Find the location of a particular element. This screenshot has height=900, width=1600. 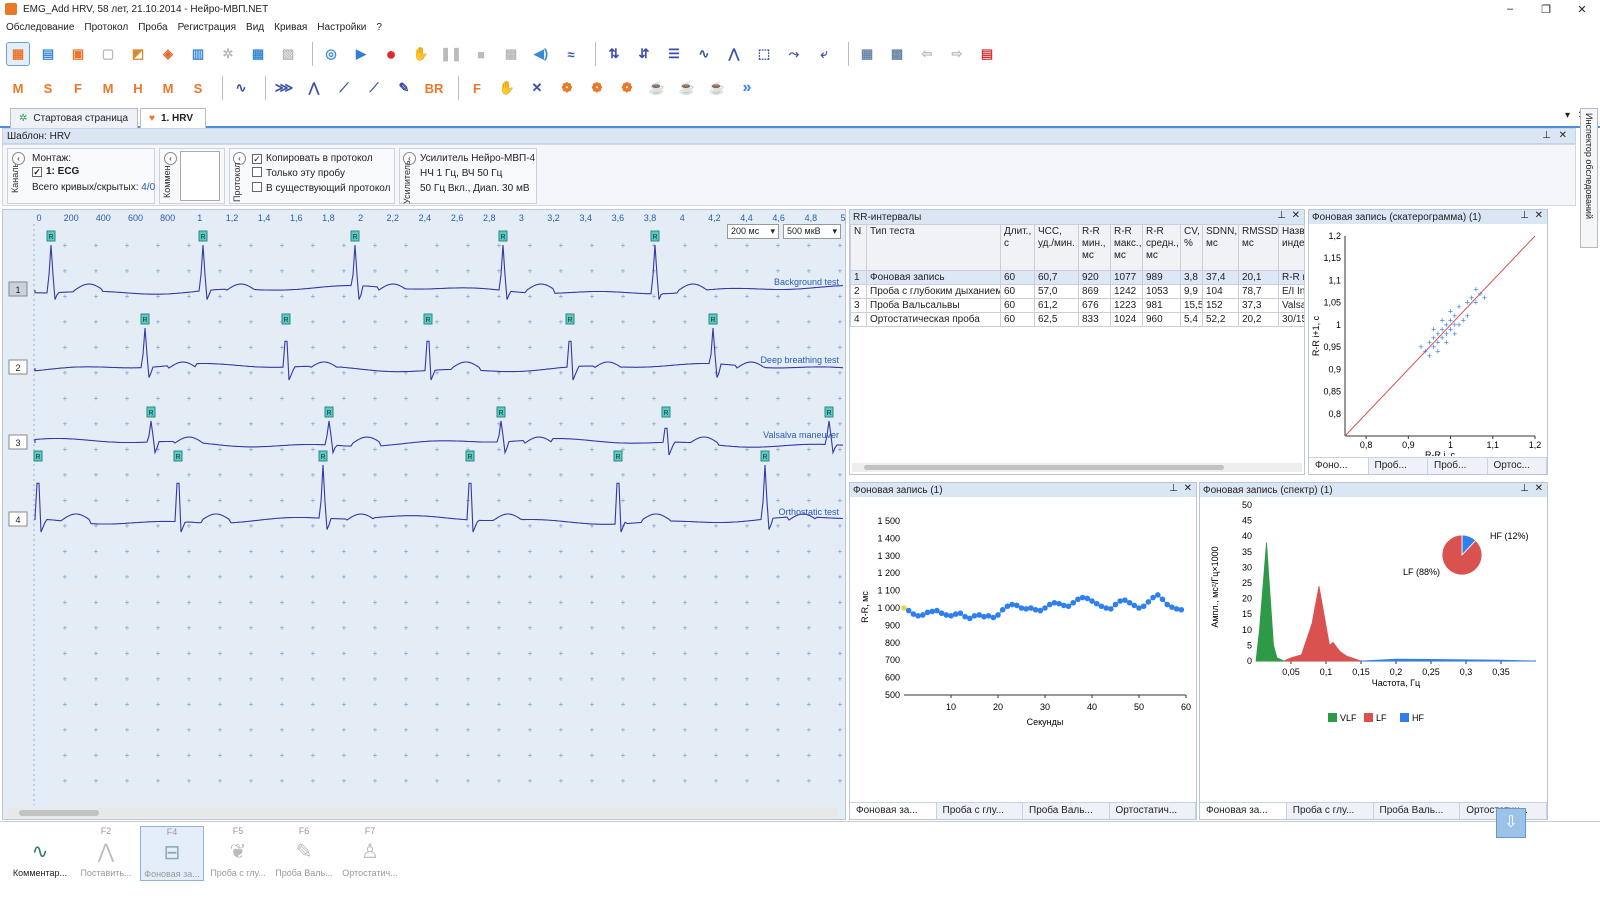

markers-down-icon: ⇵ is located at coordinates (644, 53).